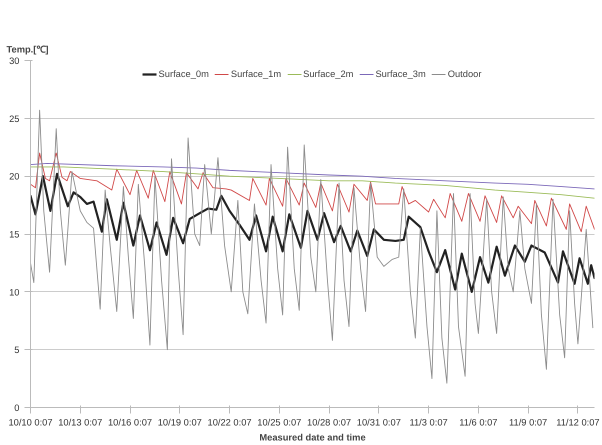 The height and width of the screenshot is (445, 602). Describe the element at coordinates (30, 423) in the screenshot. I see `x-tick-label: 10/10 0:07` at that location.